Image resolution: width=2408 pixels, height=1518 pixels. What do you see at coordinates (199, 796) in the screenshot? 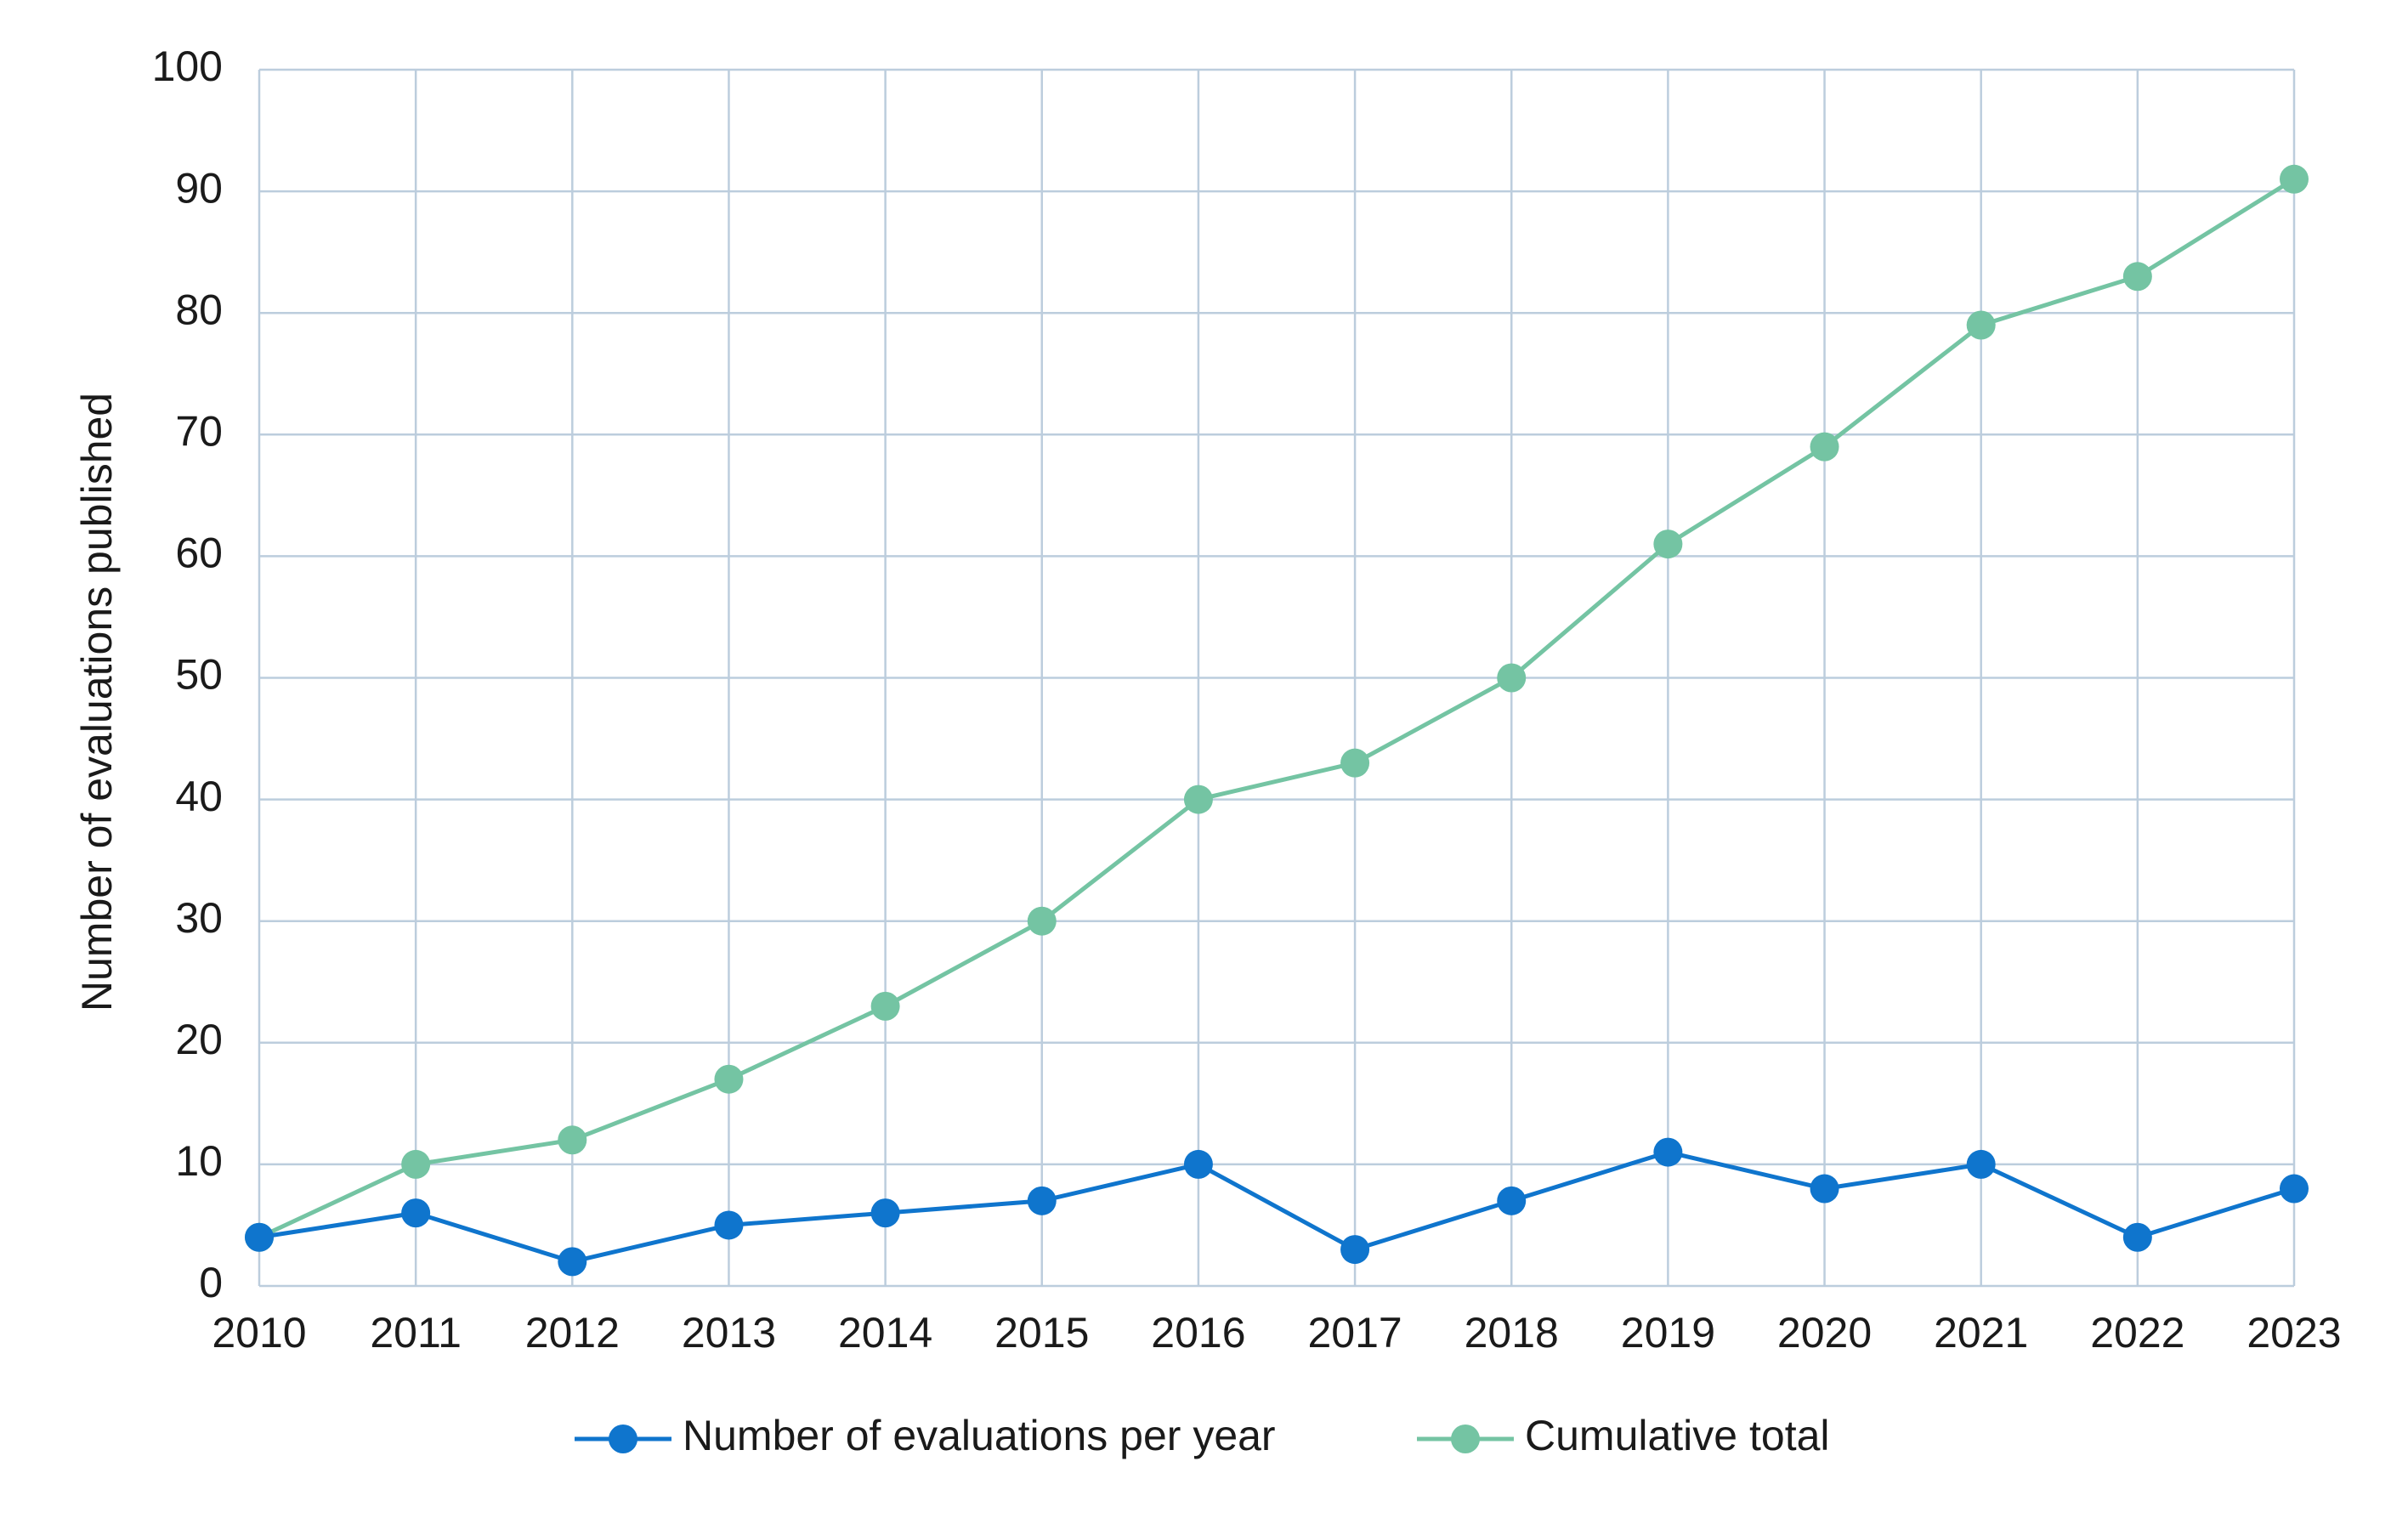
I see `y-tick-label: 40` at bounding box center [199, 796].